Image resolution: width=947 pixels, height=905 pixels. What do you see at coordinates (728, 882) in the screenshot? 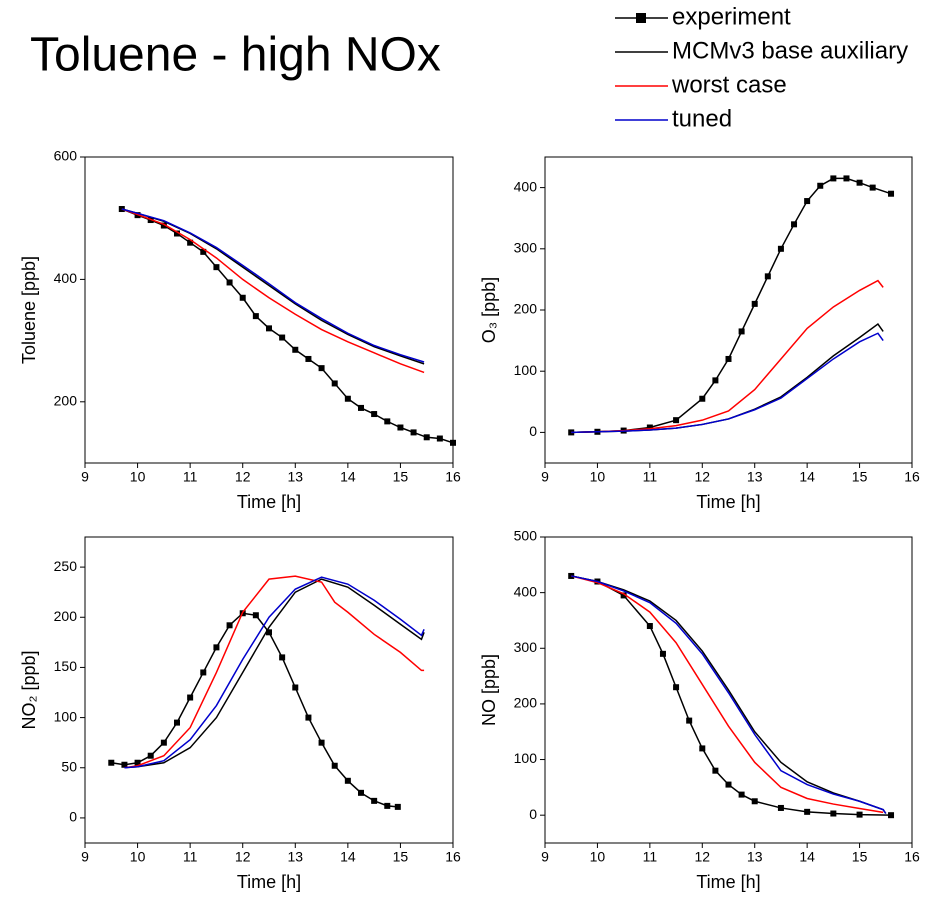
I see `x-axis-label: Time [h]` at bounding box center [728, 882].